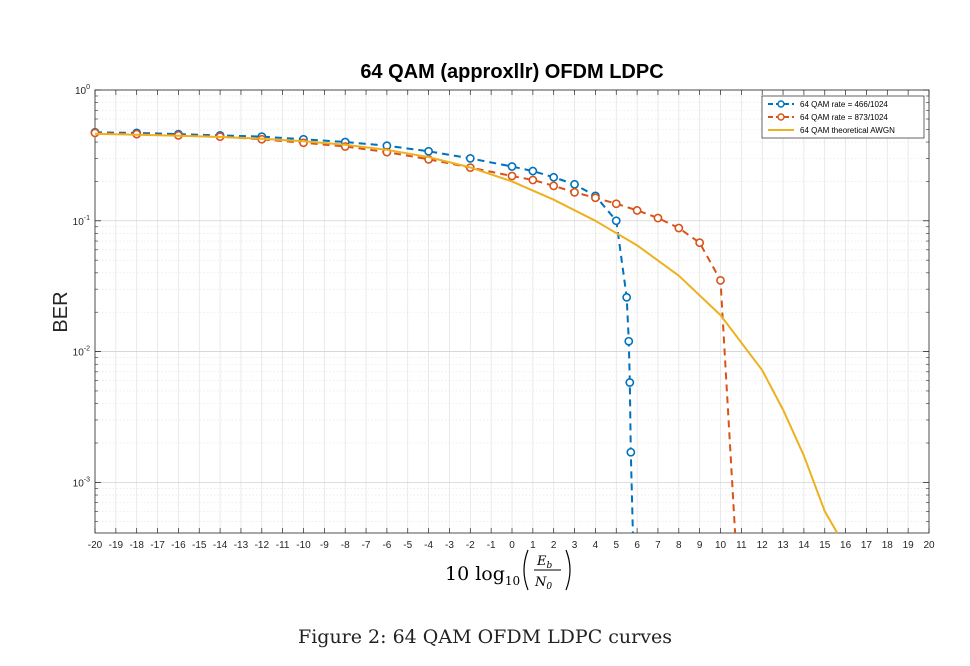 The image size is (970, 666). Describe the element at coordinates (929, 545) in the screenshot. I see `x-tick-label: 20` at that location.